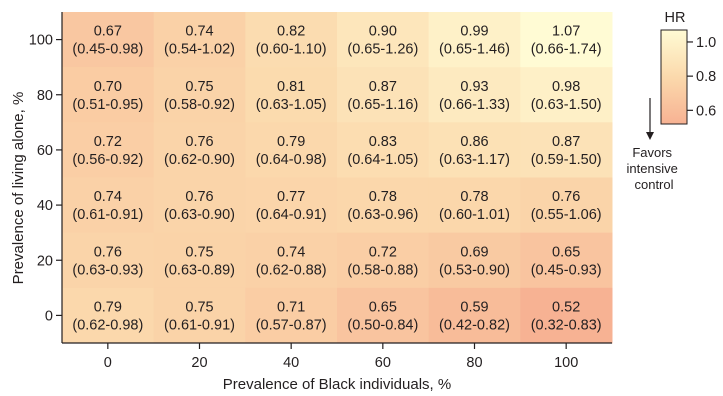 Image resolution: width=723 pixels, height=396 pixels. What do you see at coordinates (474, 197) in the screenshot?
I see `cell-hr-label: 0.78` at bounding box center [474, 197].